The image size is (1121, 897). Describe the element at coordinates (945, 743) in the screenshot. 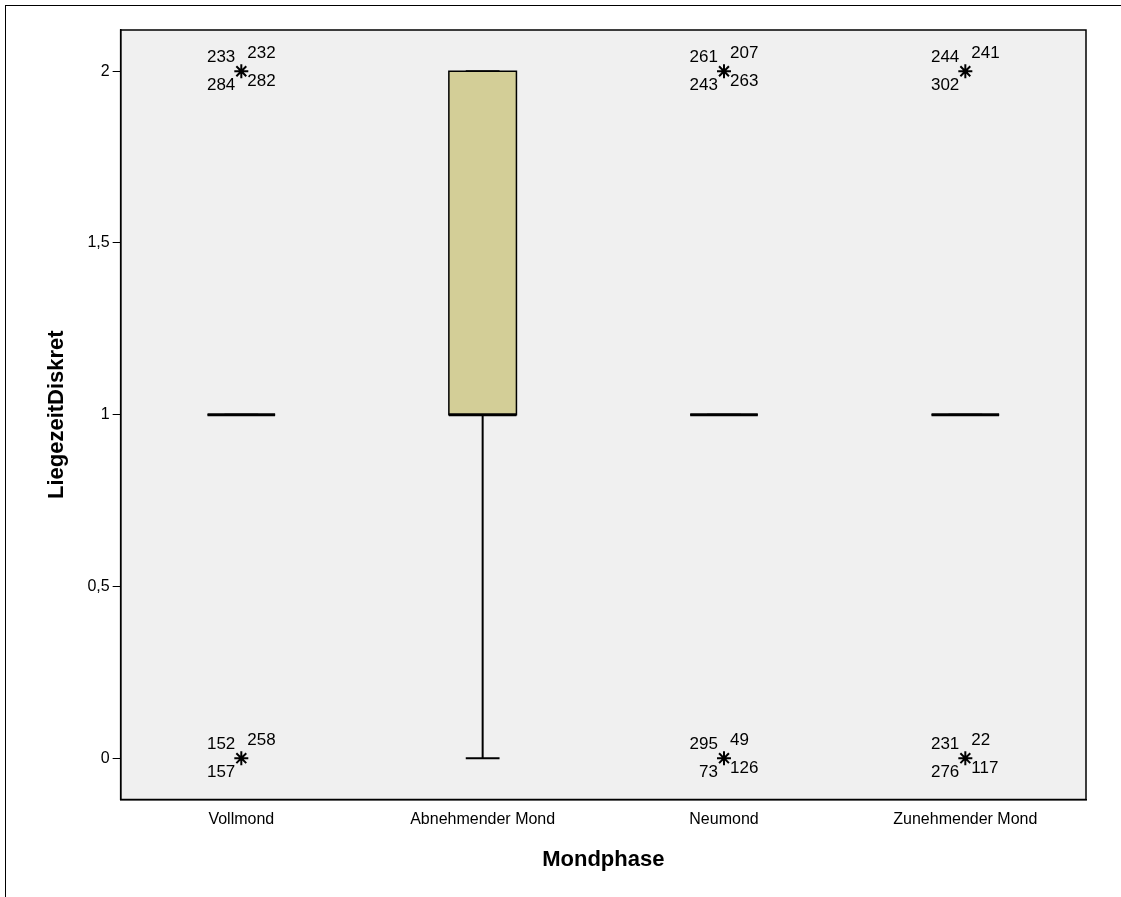

I see `annotation: 231` at that location.